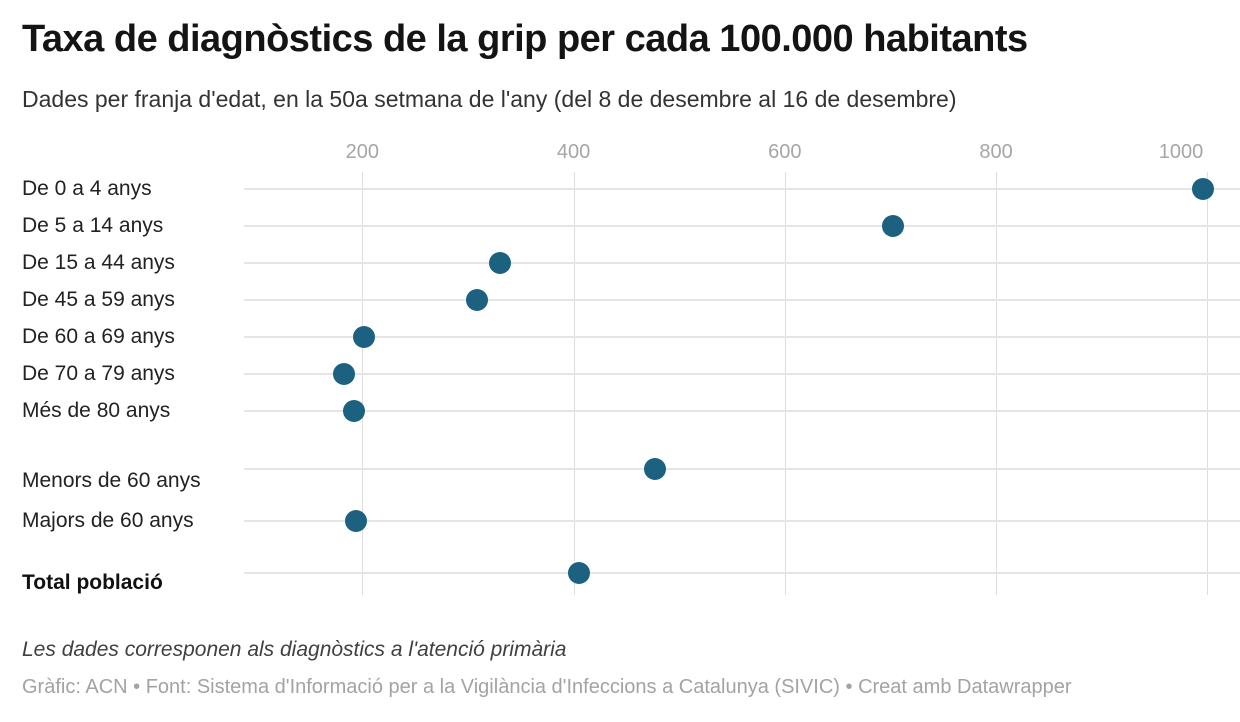 This screenshot has width=1240, height=722. I want to click on chart-row-de-0-a-4-anys: De 0 a 4 anys, so click(620, 188).